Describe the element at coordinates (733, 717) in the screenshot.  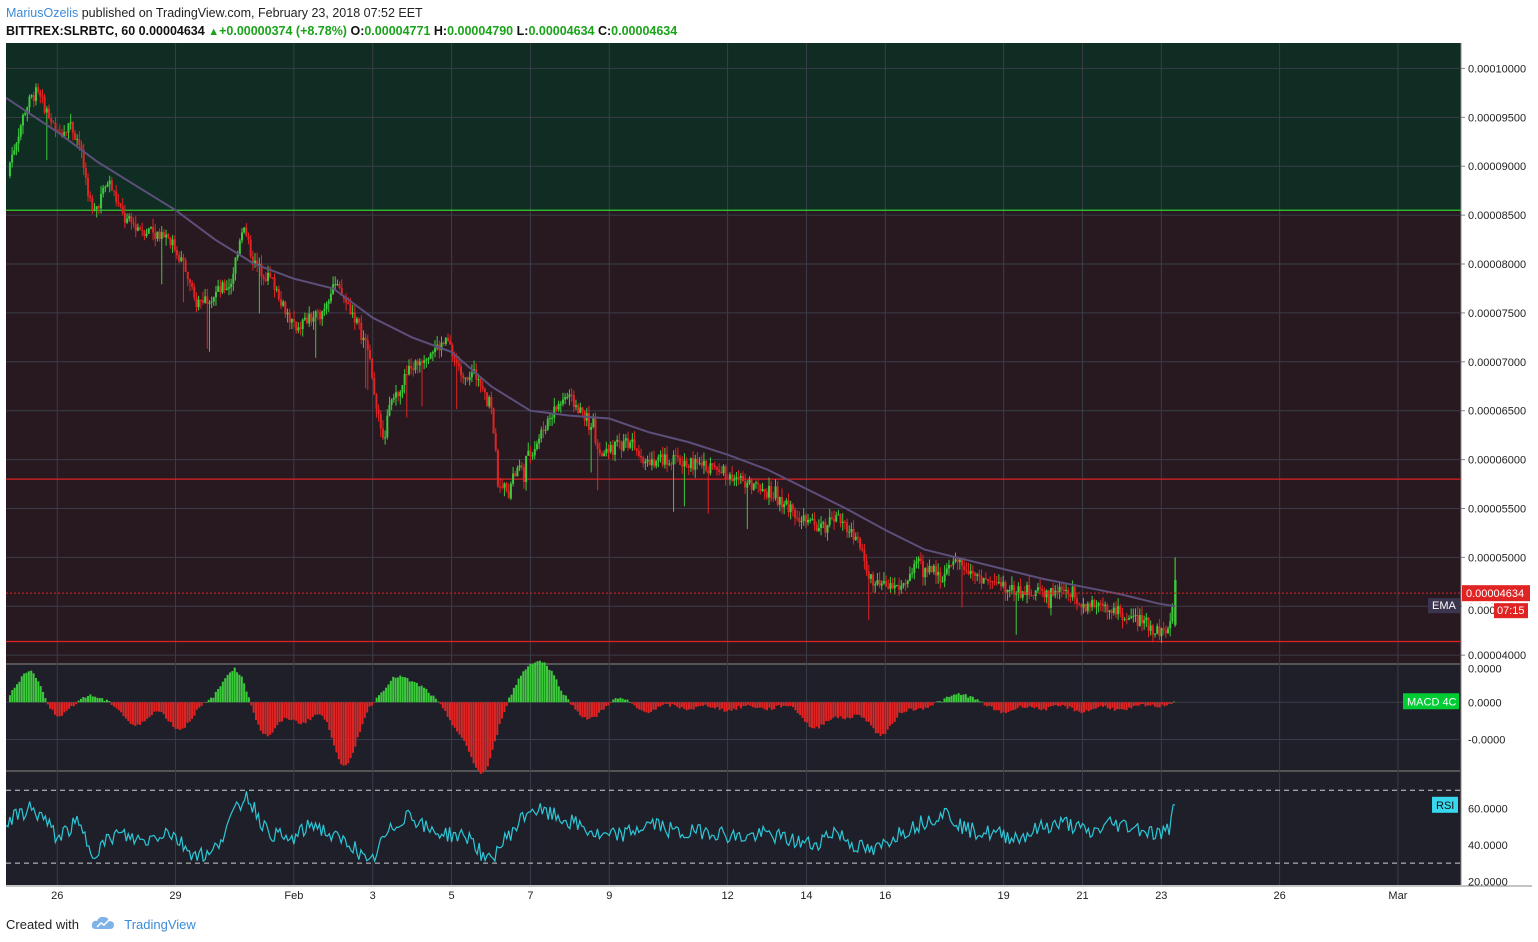
I see `macd-pane` at that location.